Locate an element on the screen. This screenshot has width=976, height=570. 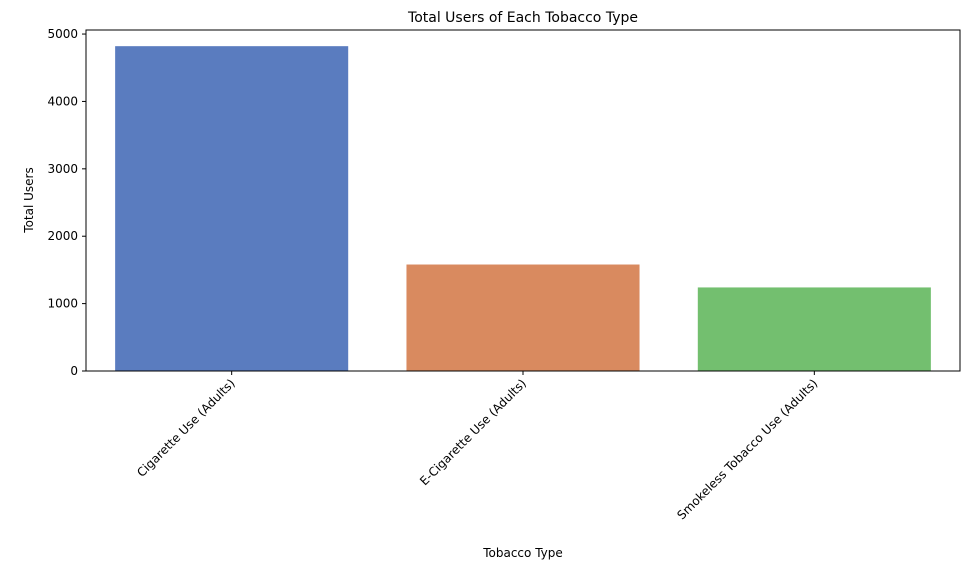
y-tick-label: 5000 is located at coordinates (62, 34).